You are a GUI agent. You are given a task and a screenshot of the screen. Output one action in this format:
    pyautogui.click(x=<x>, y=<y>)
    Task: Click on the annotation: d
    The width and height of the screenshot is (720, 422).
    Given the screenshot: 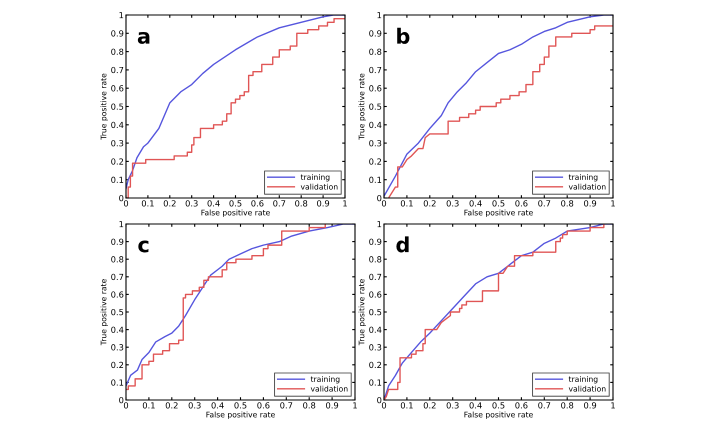 What is the action you would take?
    pyautogui.click(x=402, y=244)
    